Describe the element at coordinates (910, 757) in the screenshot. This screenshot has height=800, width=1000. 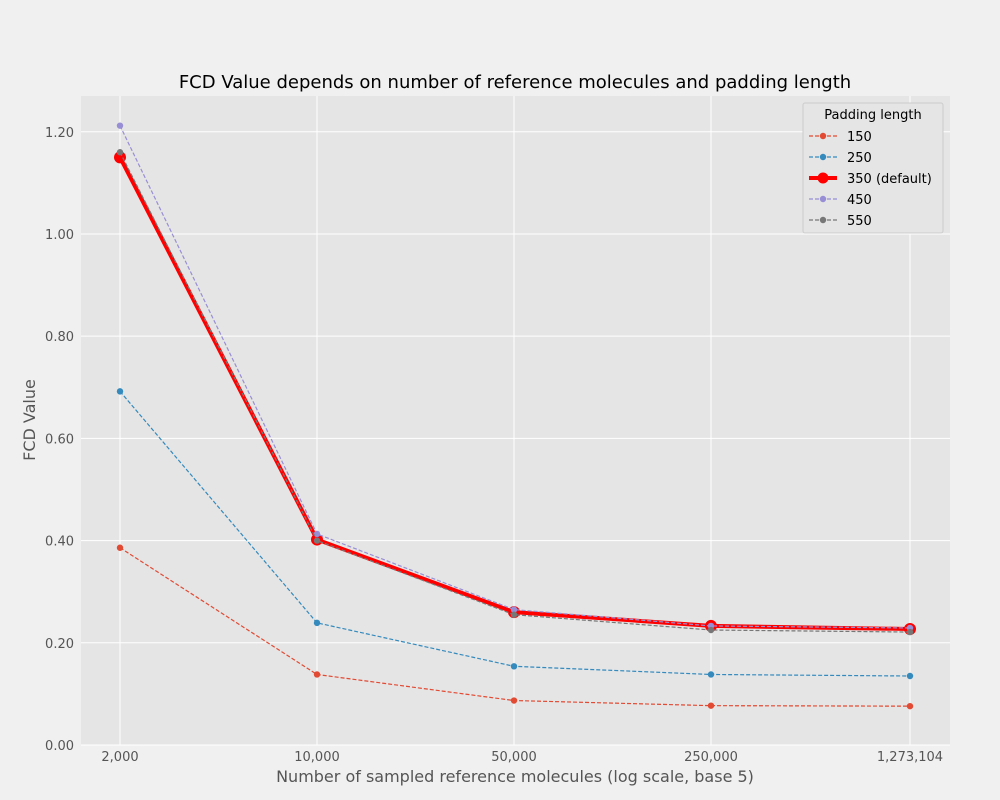
I see `x-tick-label: 1,273,104` at that location.